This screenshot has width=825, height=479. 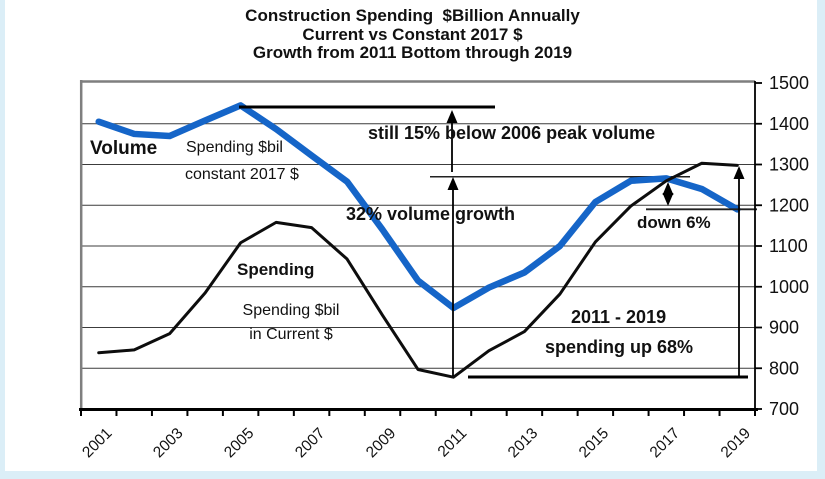 What do you see at coordinates (789, 83) in the screenshot?
I see `y-tick-label-1500: 1500` at bounding box center [789, 83].